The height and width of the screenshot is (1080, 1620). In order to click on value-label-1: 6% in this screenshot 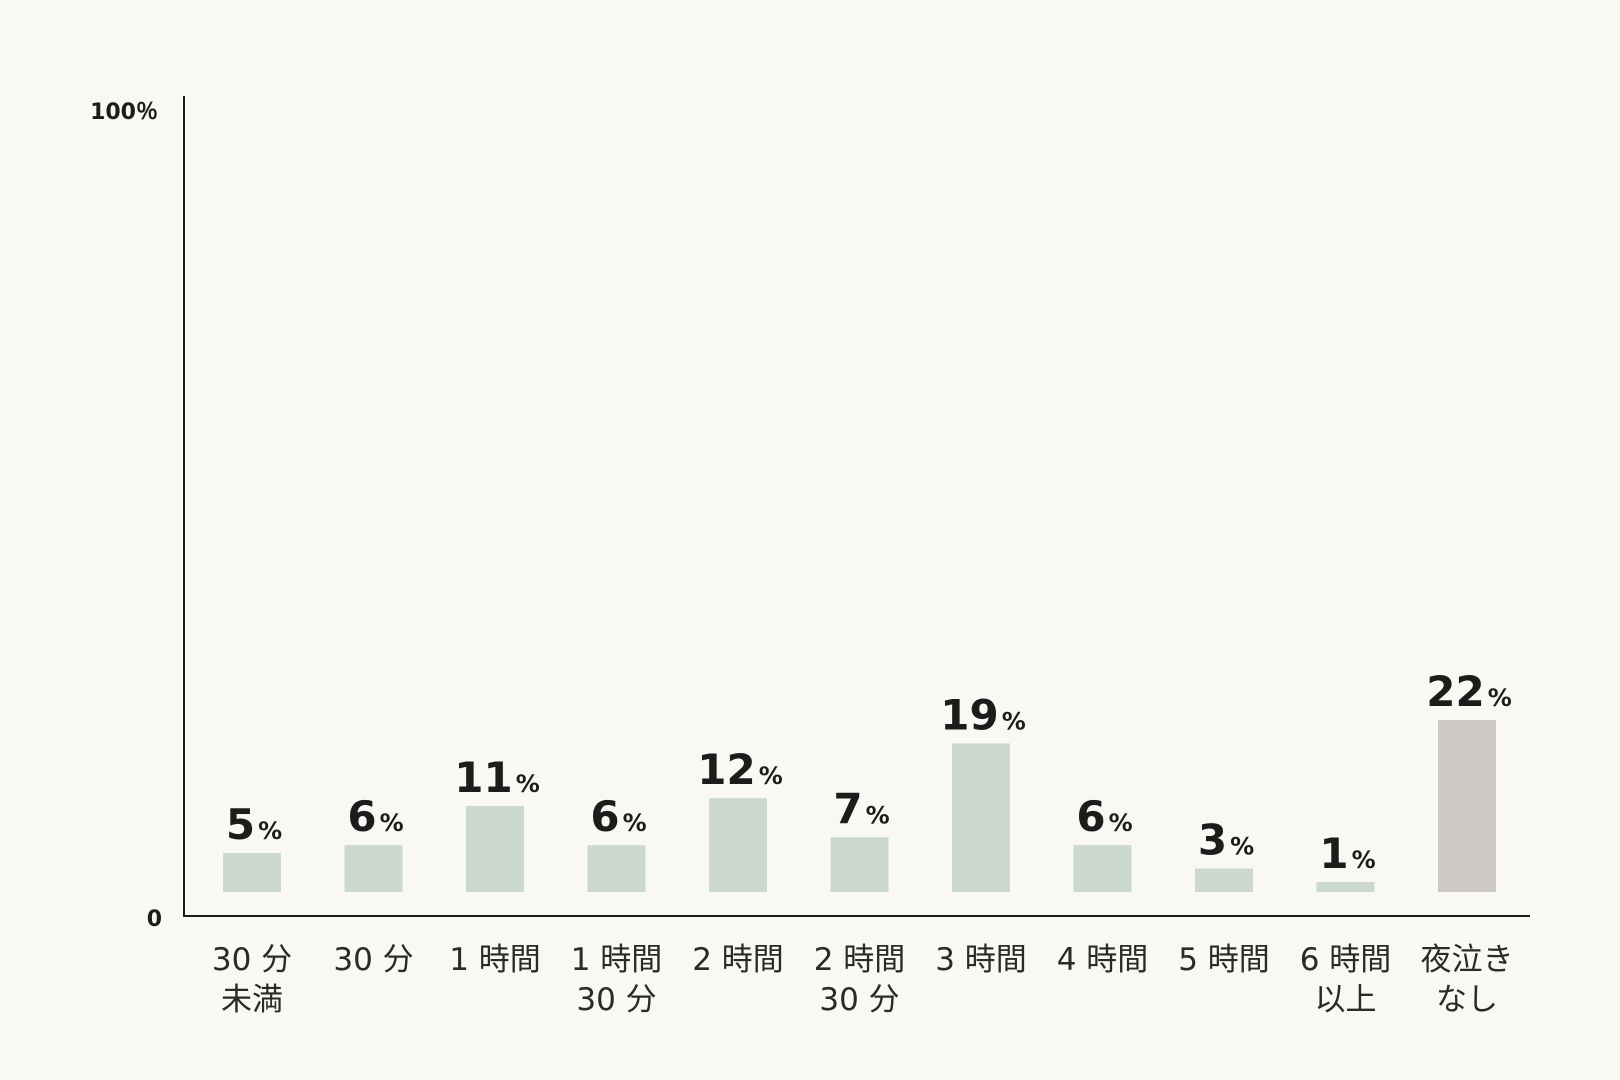, I will do `click(375, 816)`.